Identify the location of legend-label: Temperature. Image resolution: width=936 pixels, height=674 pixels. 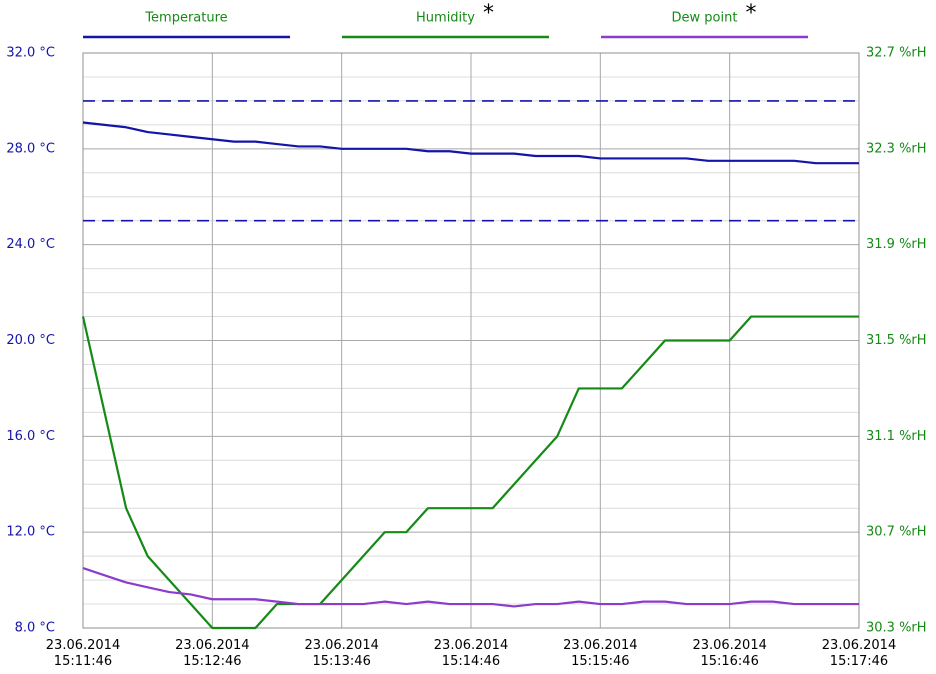
(185, 18).